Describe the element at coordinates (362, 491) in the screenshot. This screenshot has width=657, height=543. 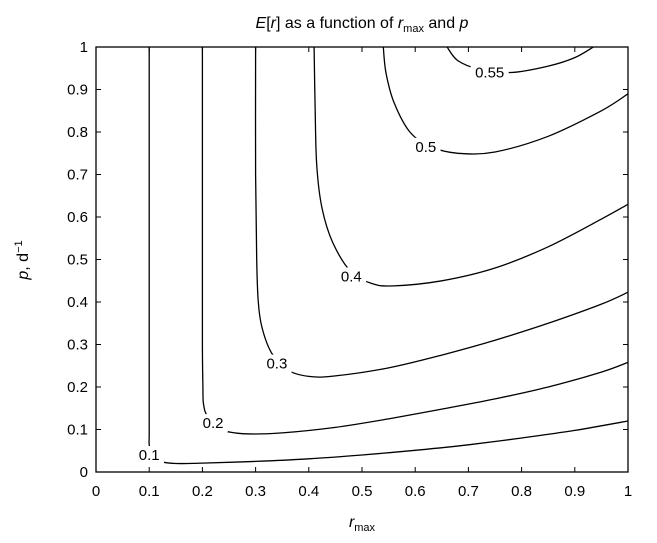
I see `x-tick-label: 0.5` at that location.